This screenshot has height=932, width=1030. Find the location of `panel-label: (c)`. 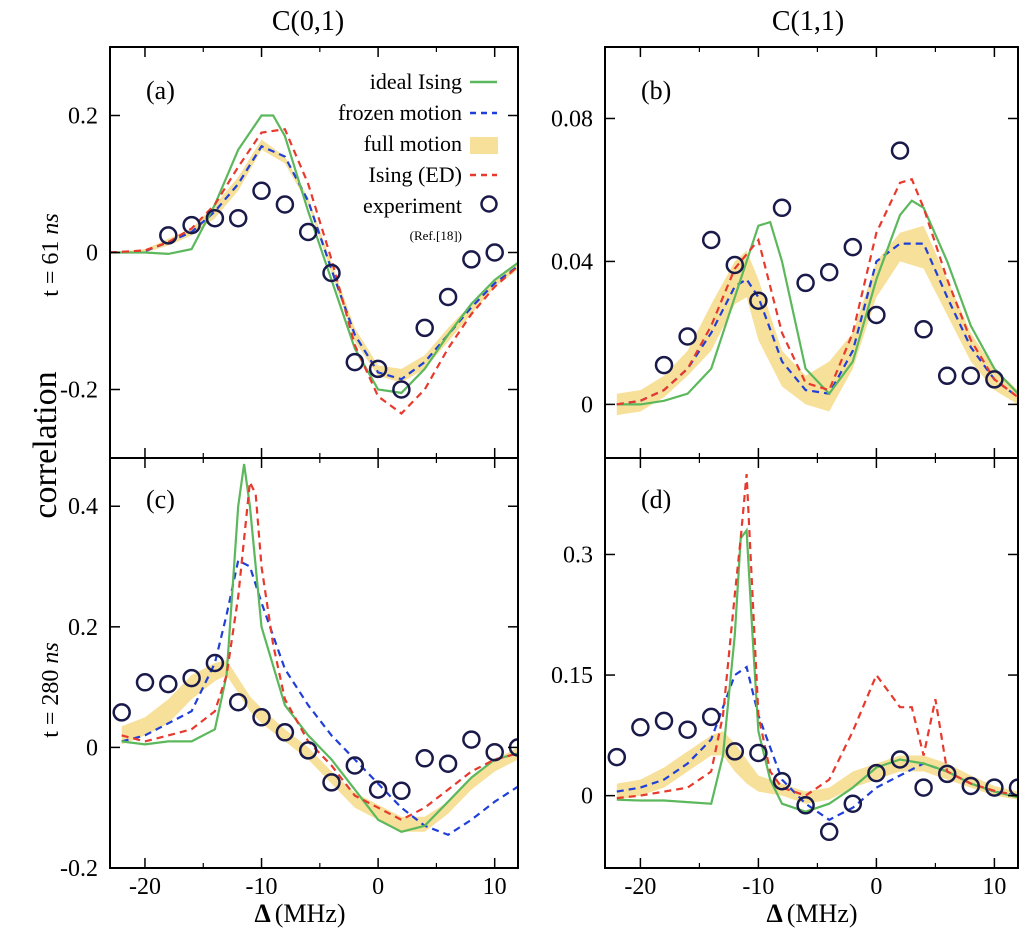

panel-label: (c) is located at coordinates (160, 499).